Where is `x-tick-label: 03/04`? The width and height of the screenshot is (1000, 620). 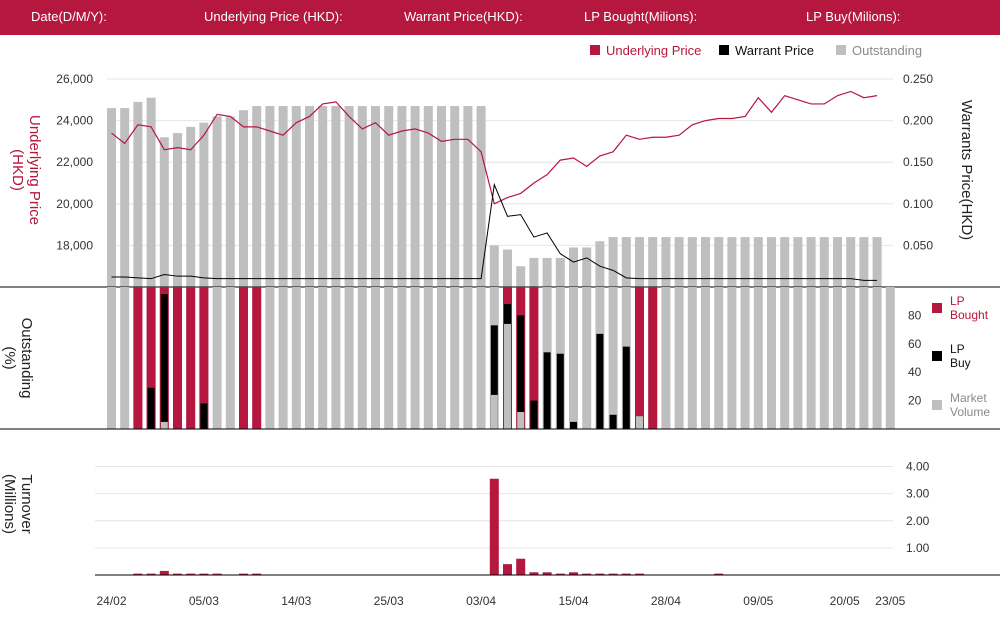
x-tick-label: 03/04 is located at coordinates (481, 601).